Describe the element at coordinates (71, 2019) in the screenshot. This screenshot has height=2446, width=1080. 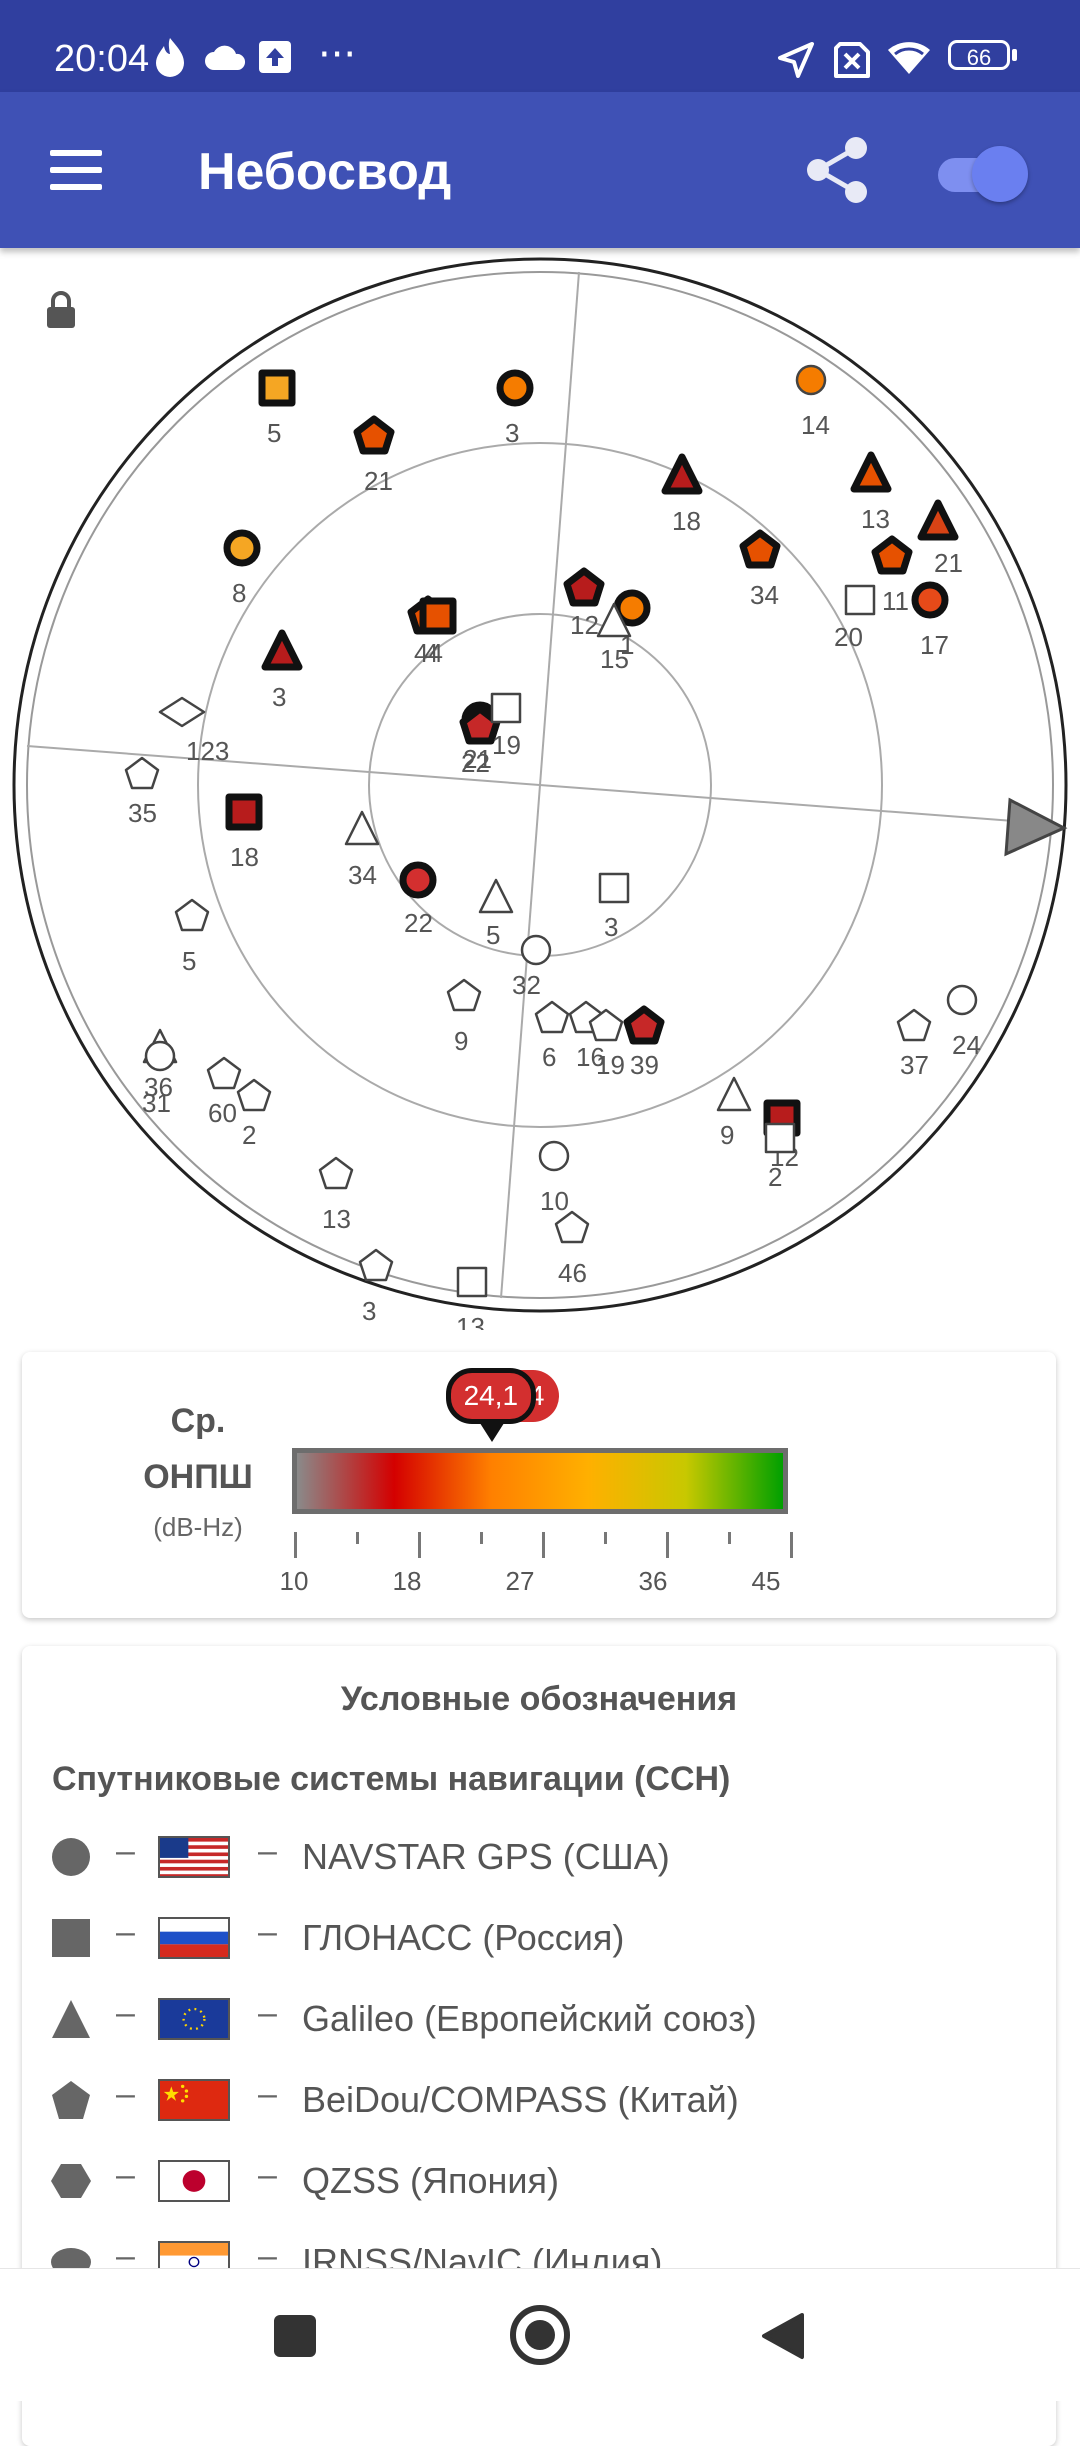
I see `triangle-icon` at that location.